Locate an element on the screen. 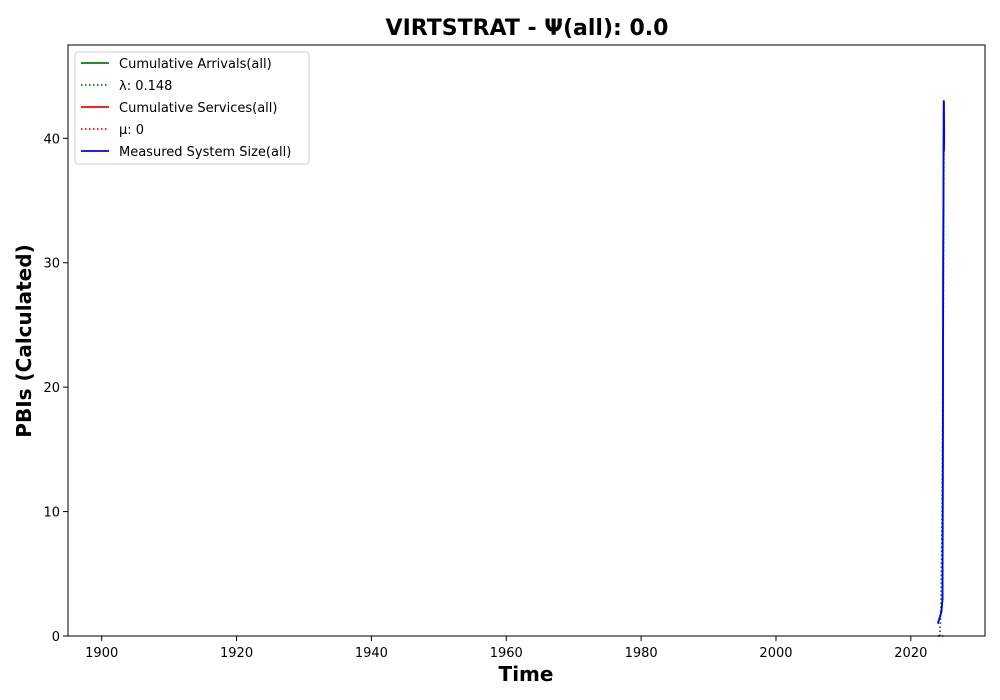 This screenshot has height=700, width=1000. legend-label: Cumulative Services(all) is located at coordinates (198, 108).